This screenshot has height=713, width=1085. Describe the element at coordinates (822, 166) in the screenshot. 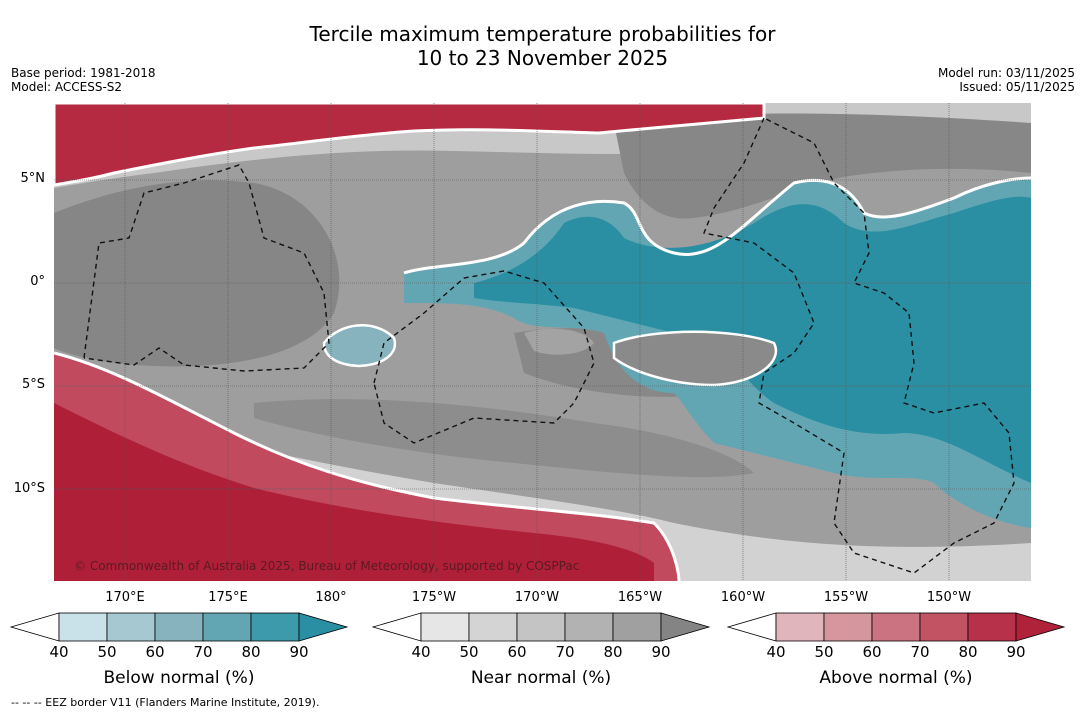

I see `dark-grey-northeast` at that location.